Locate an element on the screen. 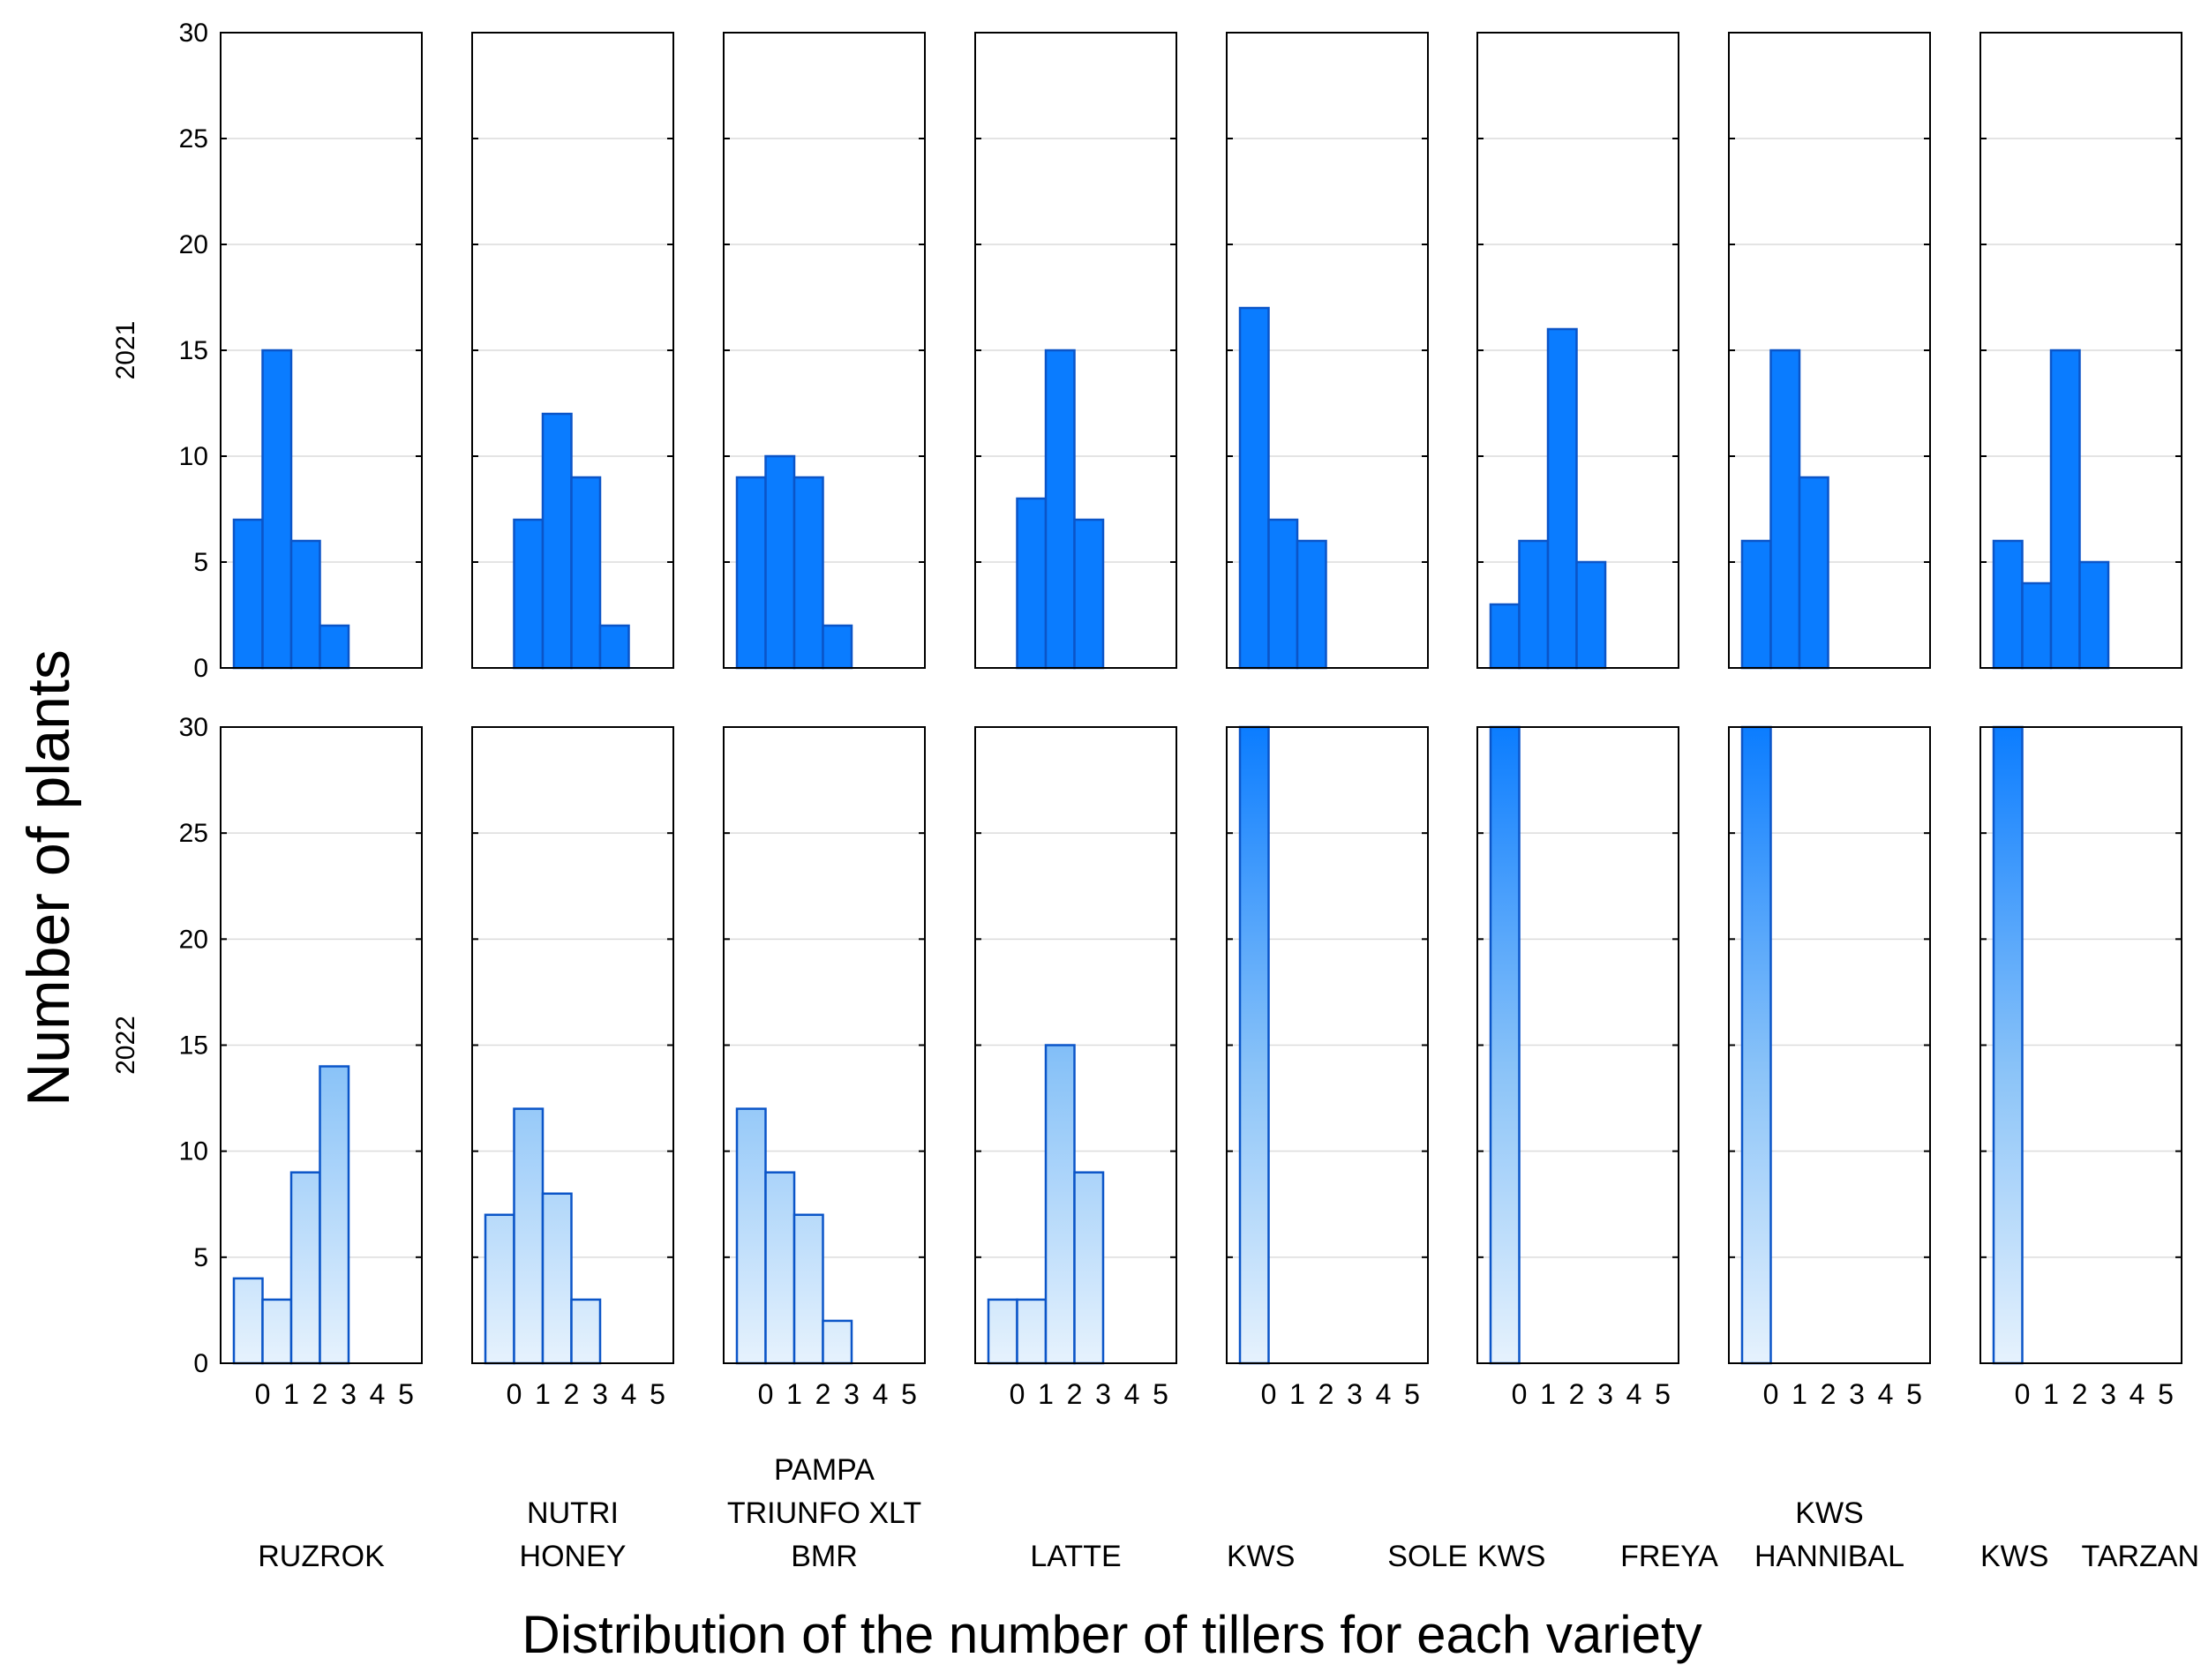 The height and width of the screenshot is (1680, 2201). variety-label-line: HANNIBAL is located at coordinates (1829, 1556).